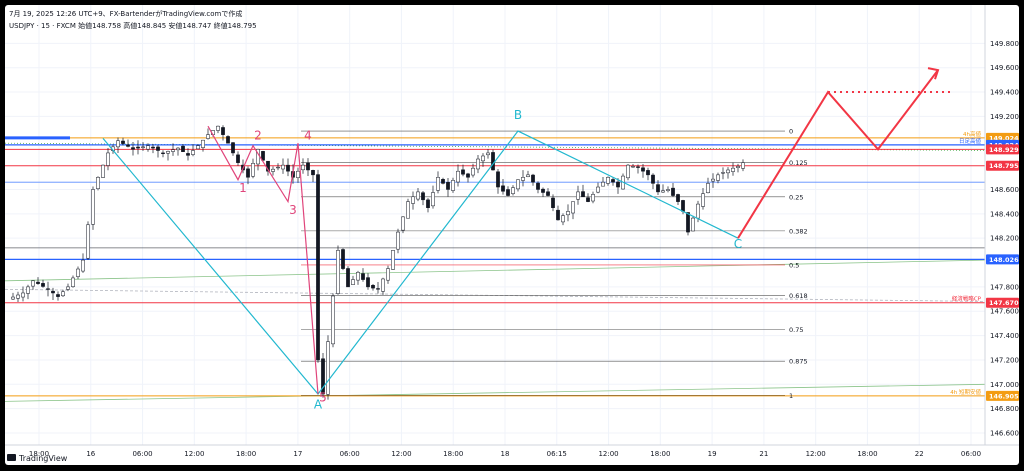  I want to click on price-axis-label: 149.800, so click(1004, 44).